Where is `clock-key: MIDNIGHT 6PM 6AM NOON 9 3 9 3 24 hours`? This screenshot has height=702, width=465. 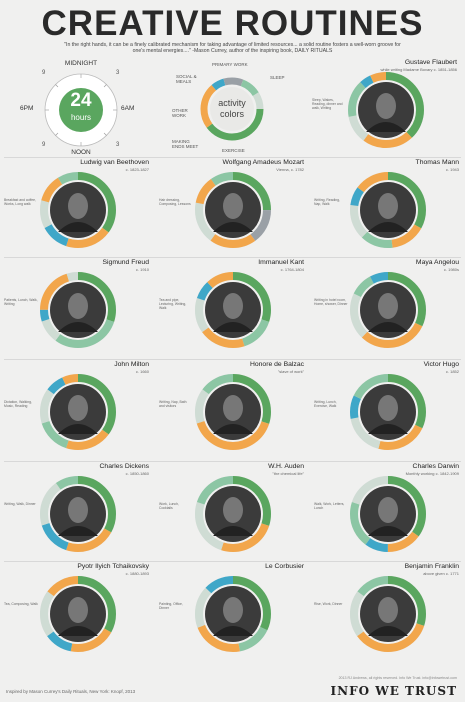 clock-key: MIDNIGHT 6PM 6AM NOON 9 3 9 3 24 hours is located at coordinates (81, 110).